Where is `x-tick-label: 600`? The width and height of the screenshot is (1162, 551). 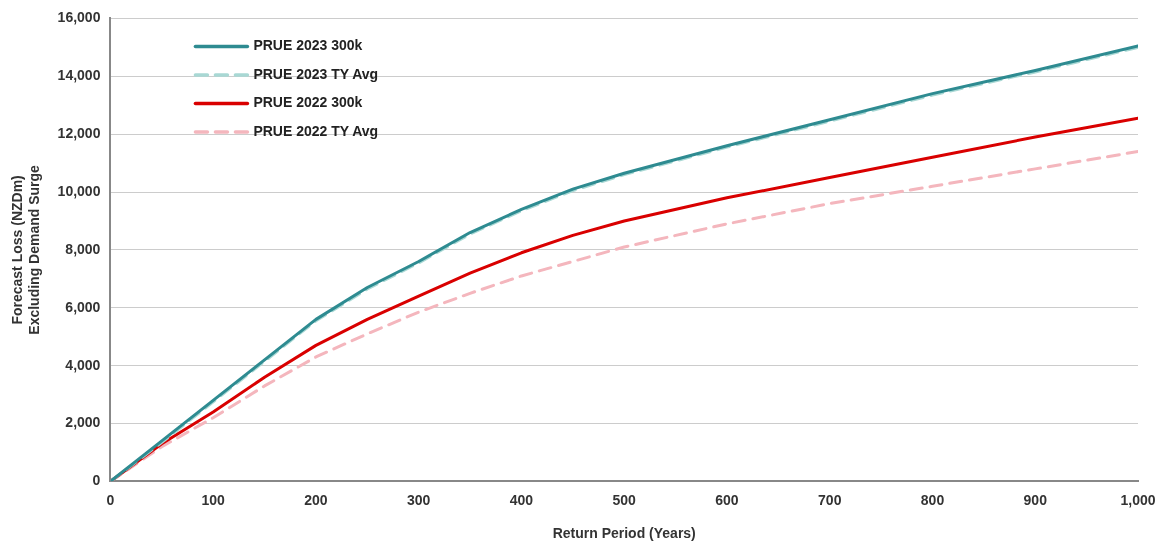 x-tick-label: 600 is located at coordinates (727, 499).